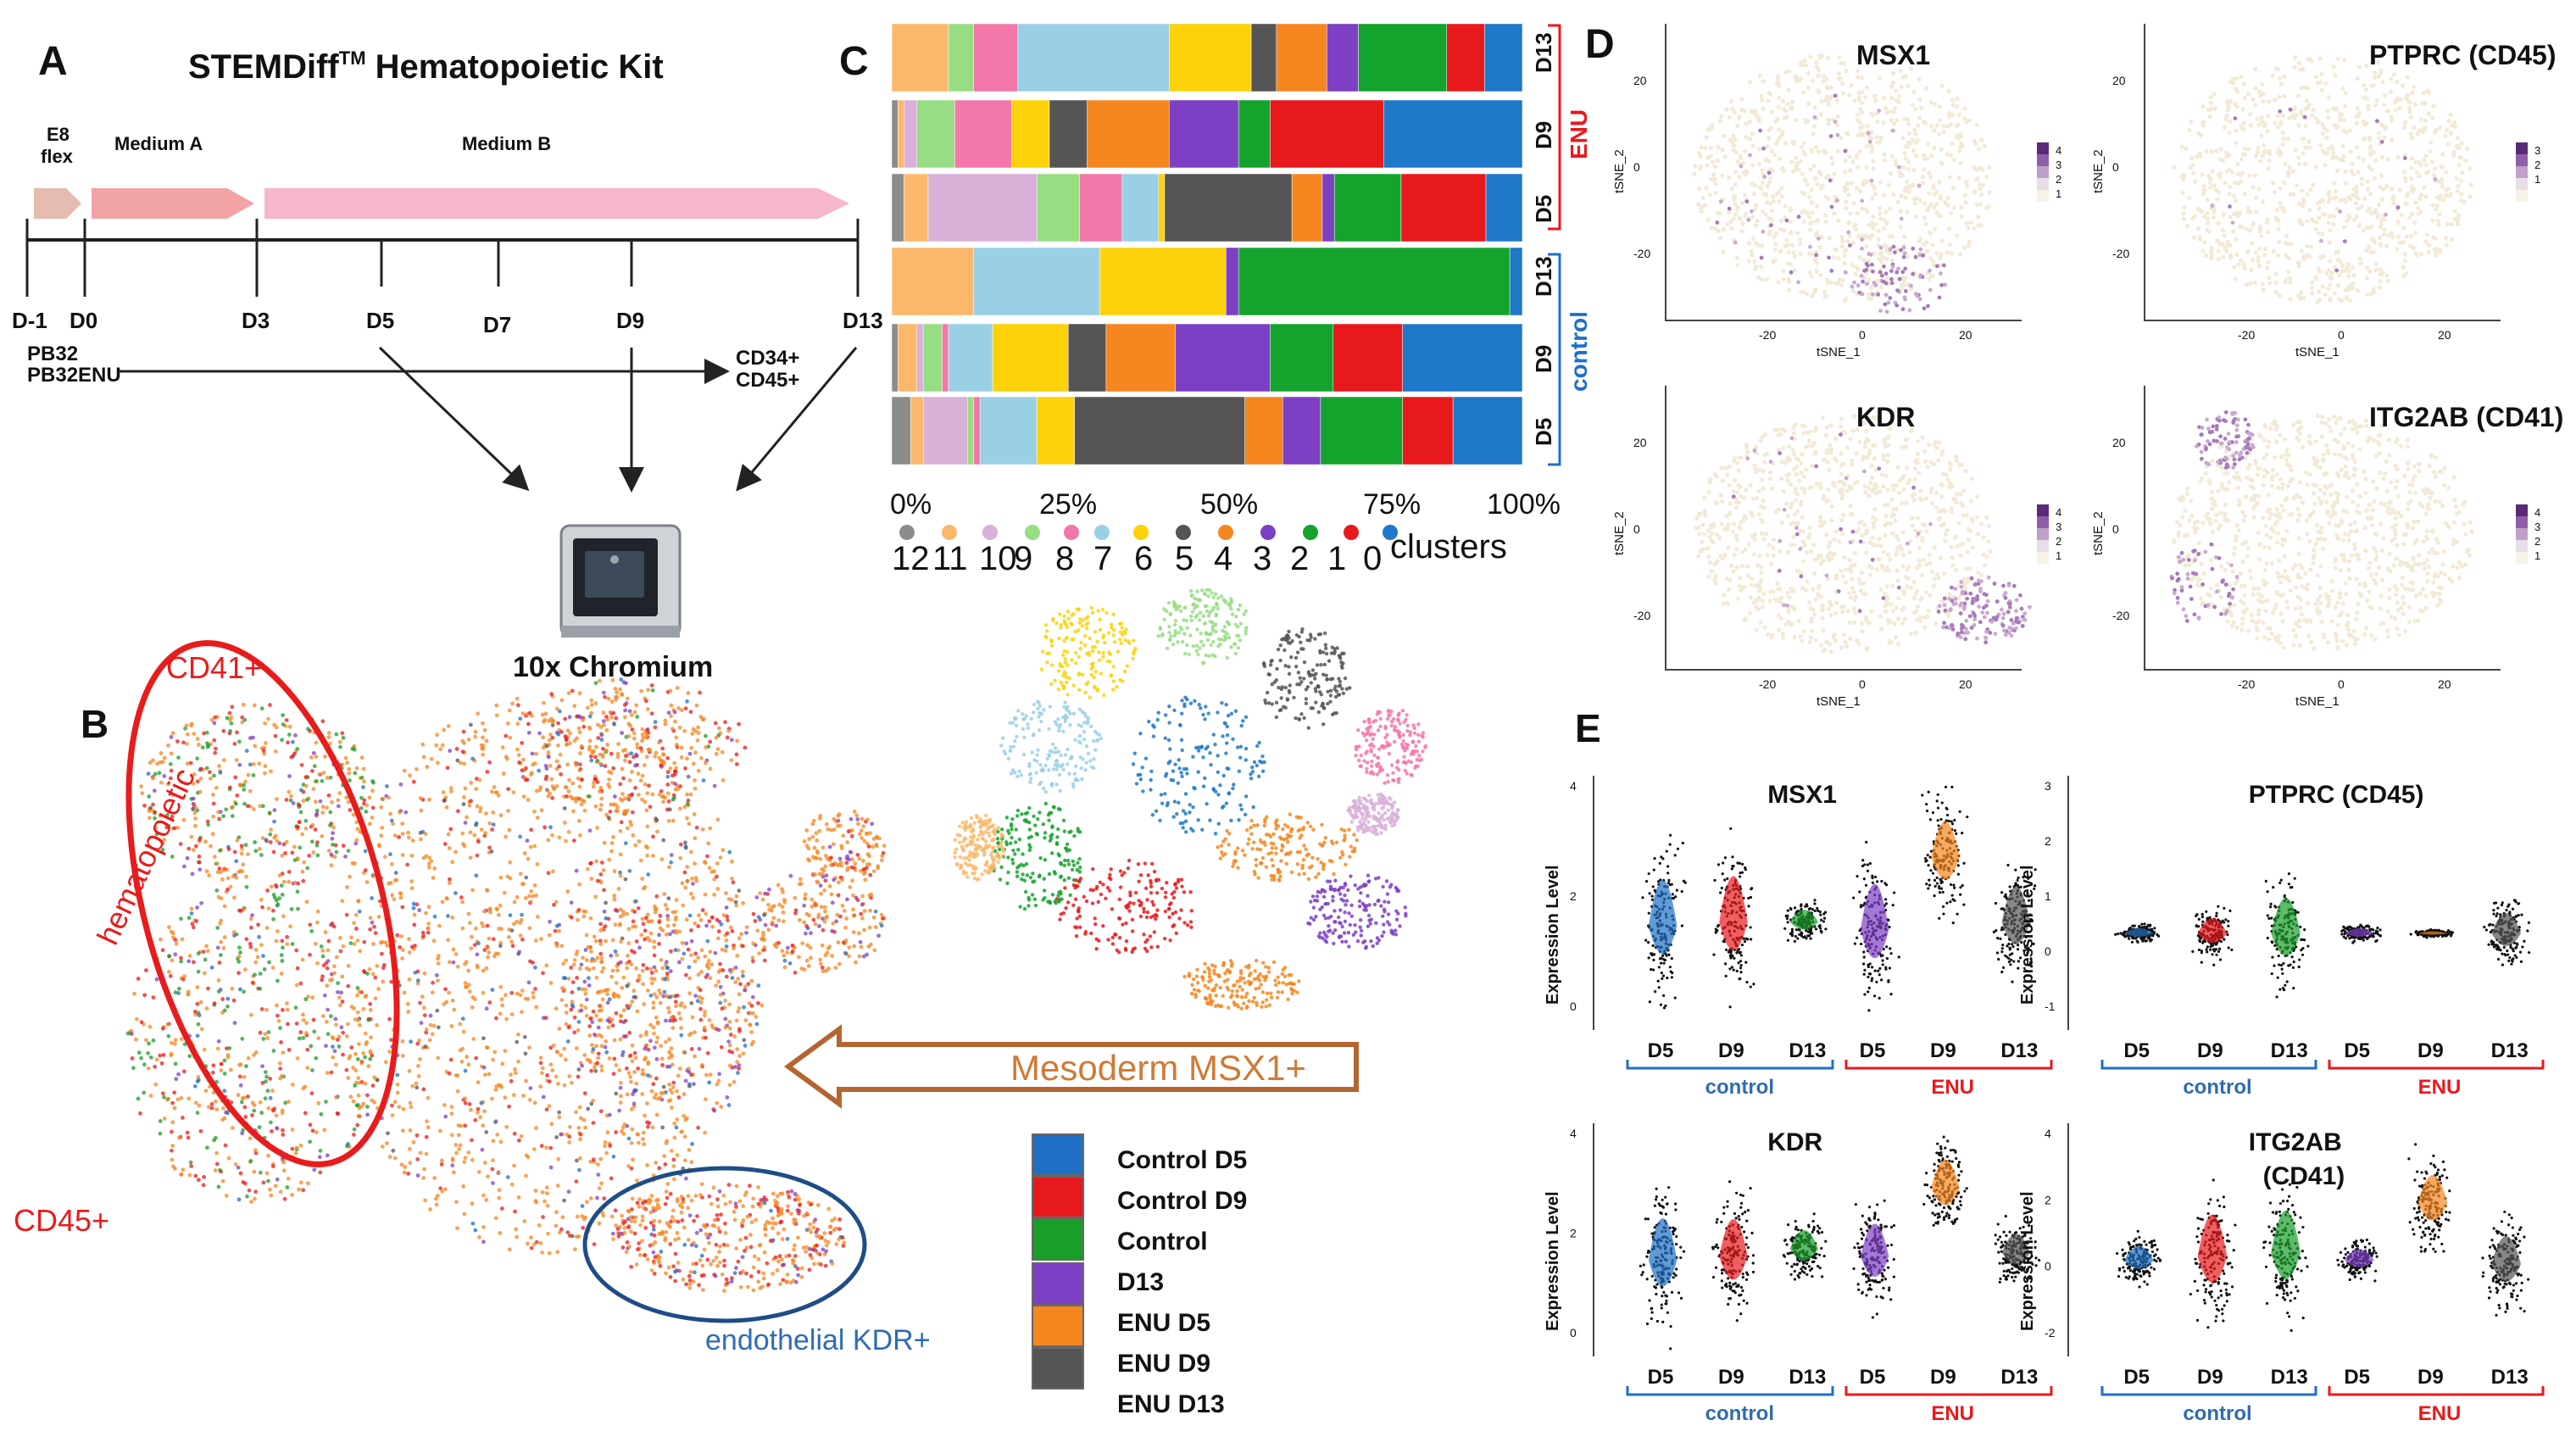 The height and width of the screenshot is (1448, 2576). I want to click on endothelial-label: endothelial KDR+, so click(818, 1340).